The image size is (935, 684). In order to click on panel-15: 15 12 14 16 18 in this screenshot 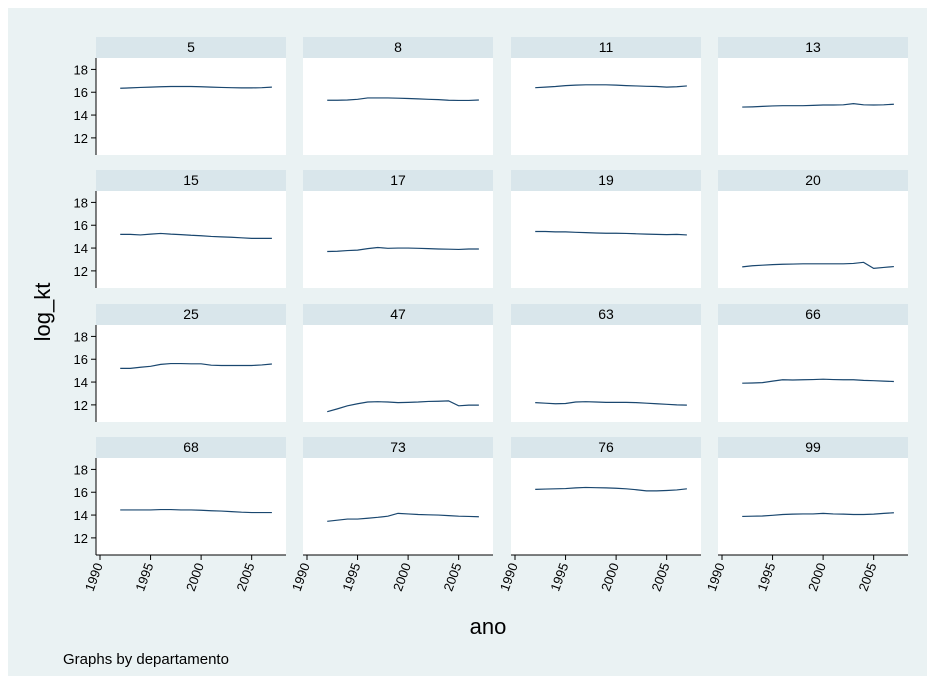, I will do `click(180, 229)`.